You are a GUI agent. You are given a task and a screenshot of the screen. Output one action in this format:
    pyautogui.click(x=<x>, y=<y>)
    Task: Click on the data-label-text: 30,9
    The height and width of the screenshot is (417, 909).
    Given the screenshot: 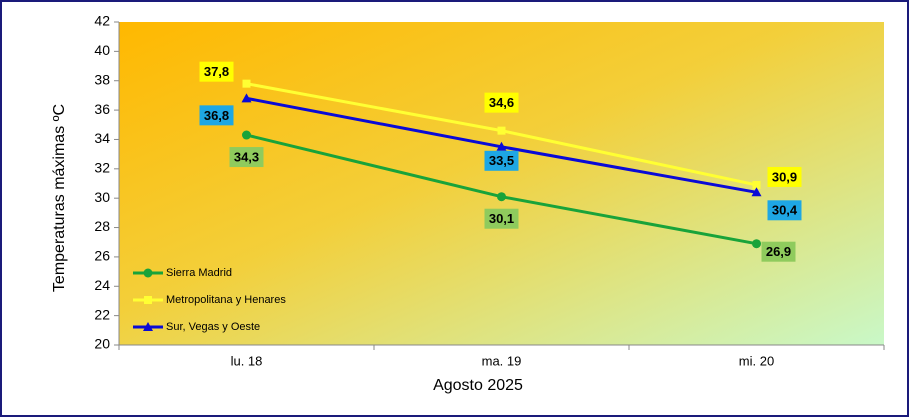 What is the action you would take?
    pyautogui.click(x=784, y=176)
    